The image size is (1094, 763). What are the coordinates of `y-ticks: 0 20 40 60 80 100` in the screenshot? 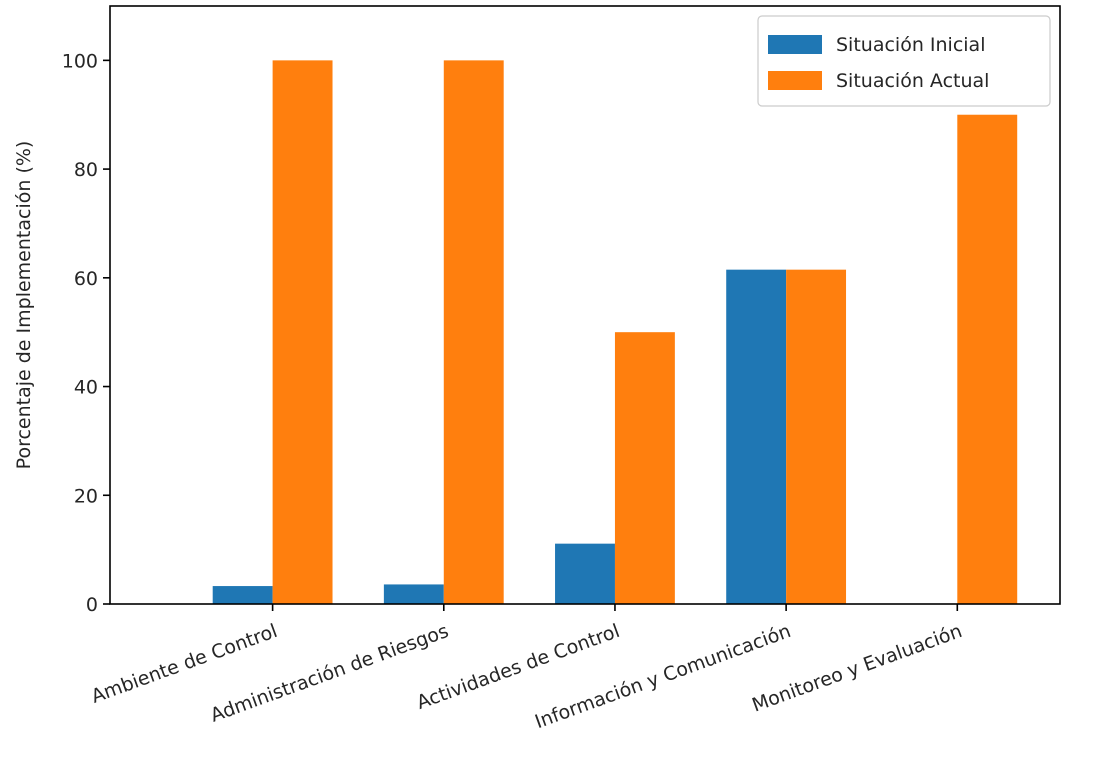 It's located at (86, 333).